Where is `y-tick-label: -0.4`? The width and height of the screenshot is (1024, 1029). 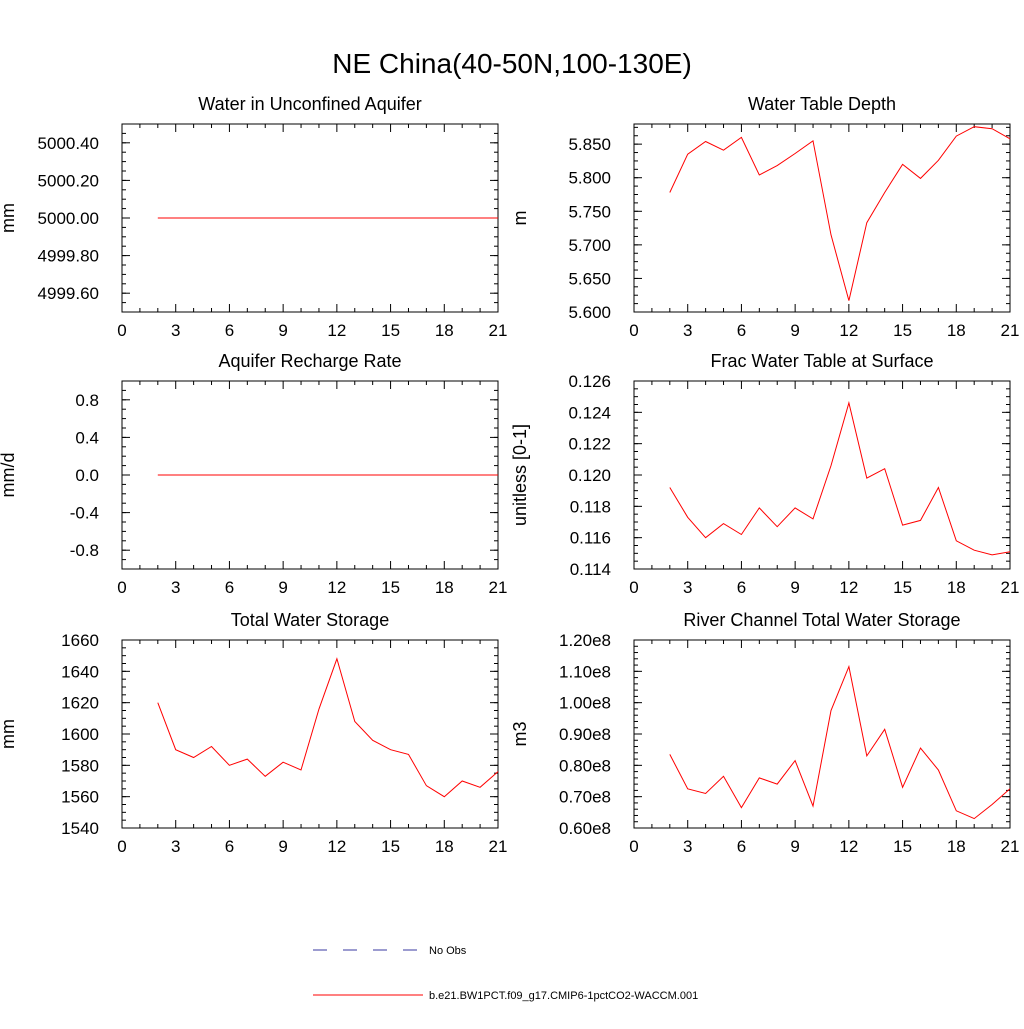 y-tick-label: -0.4 is located at coordinates (84, 513).